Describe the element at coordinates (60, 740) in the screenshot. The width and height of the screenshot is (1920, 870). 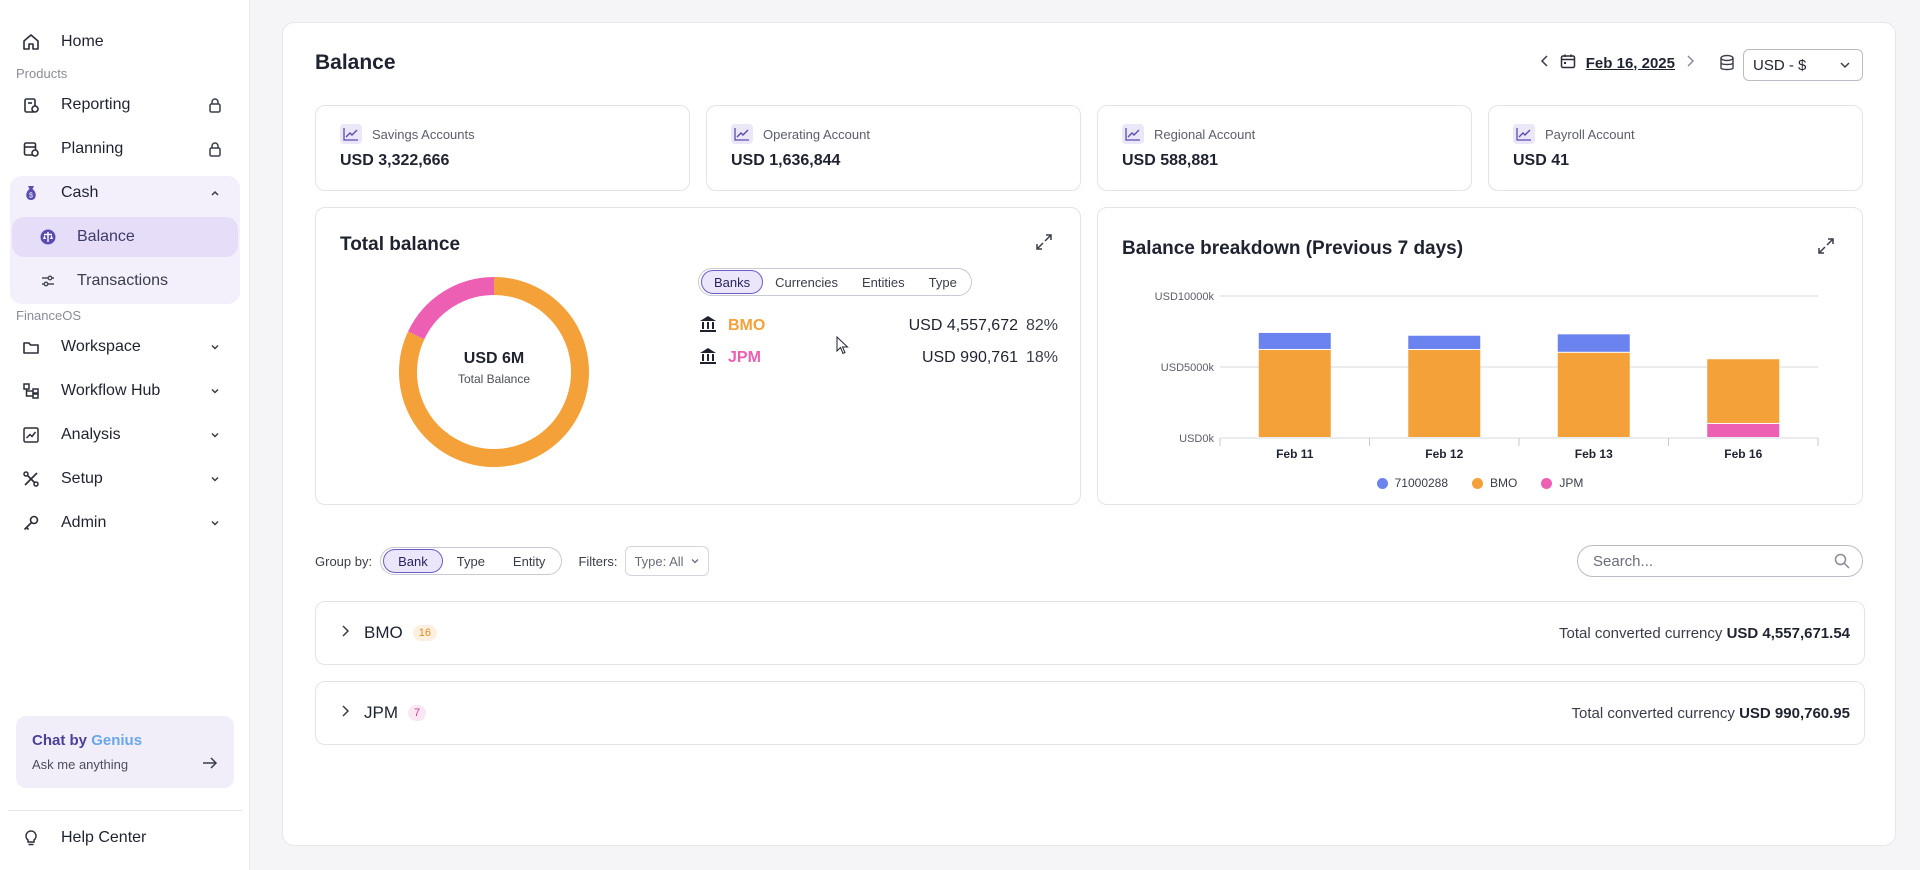
I see `chat-title-prefix: Chat by` at that location.